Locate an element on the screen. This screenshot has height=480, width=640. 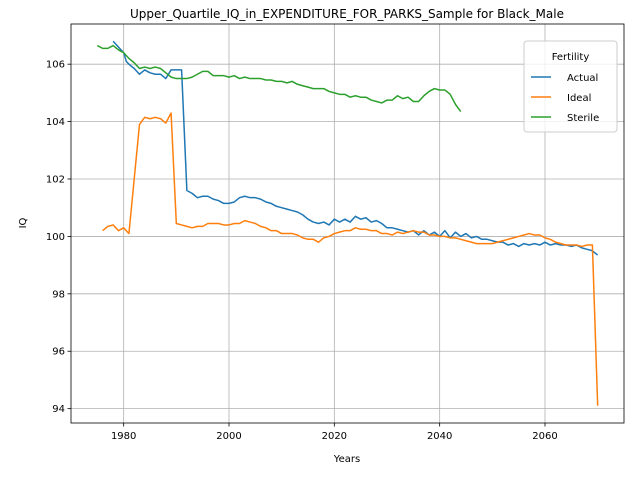
y-tick-label: 94 is located at coordinates (58, 409).